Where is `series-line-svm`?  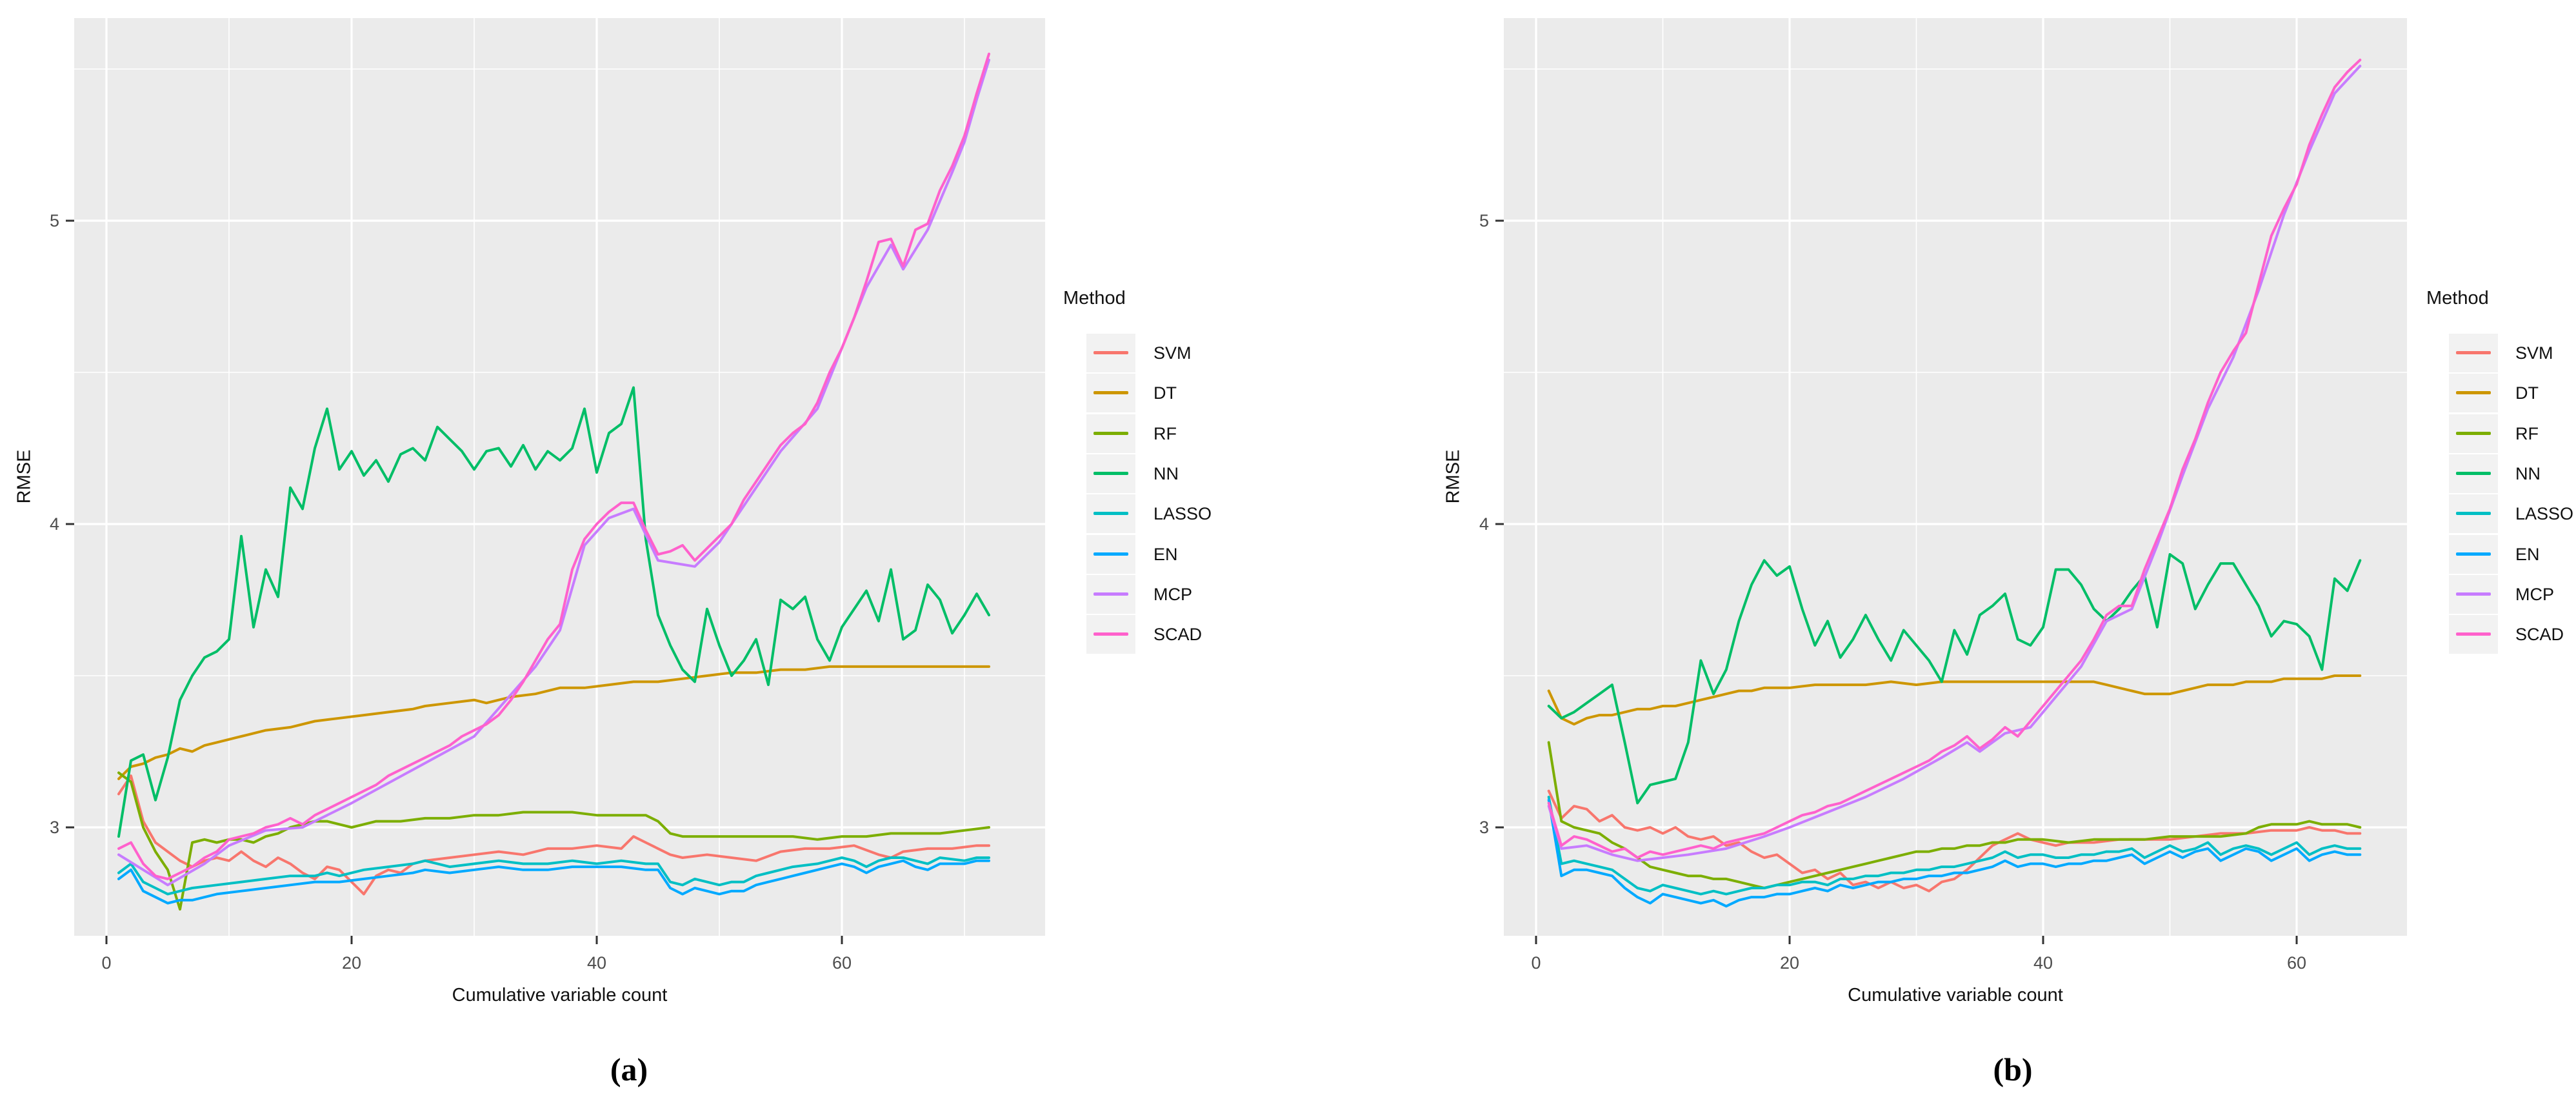 series-line-svm is located at coordinates (553, 835).